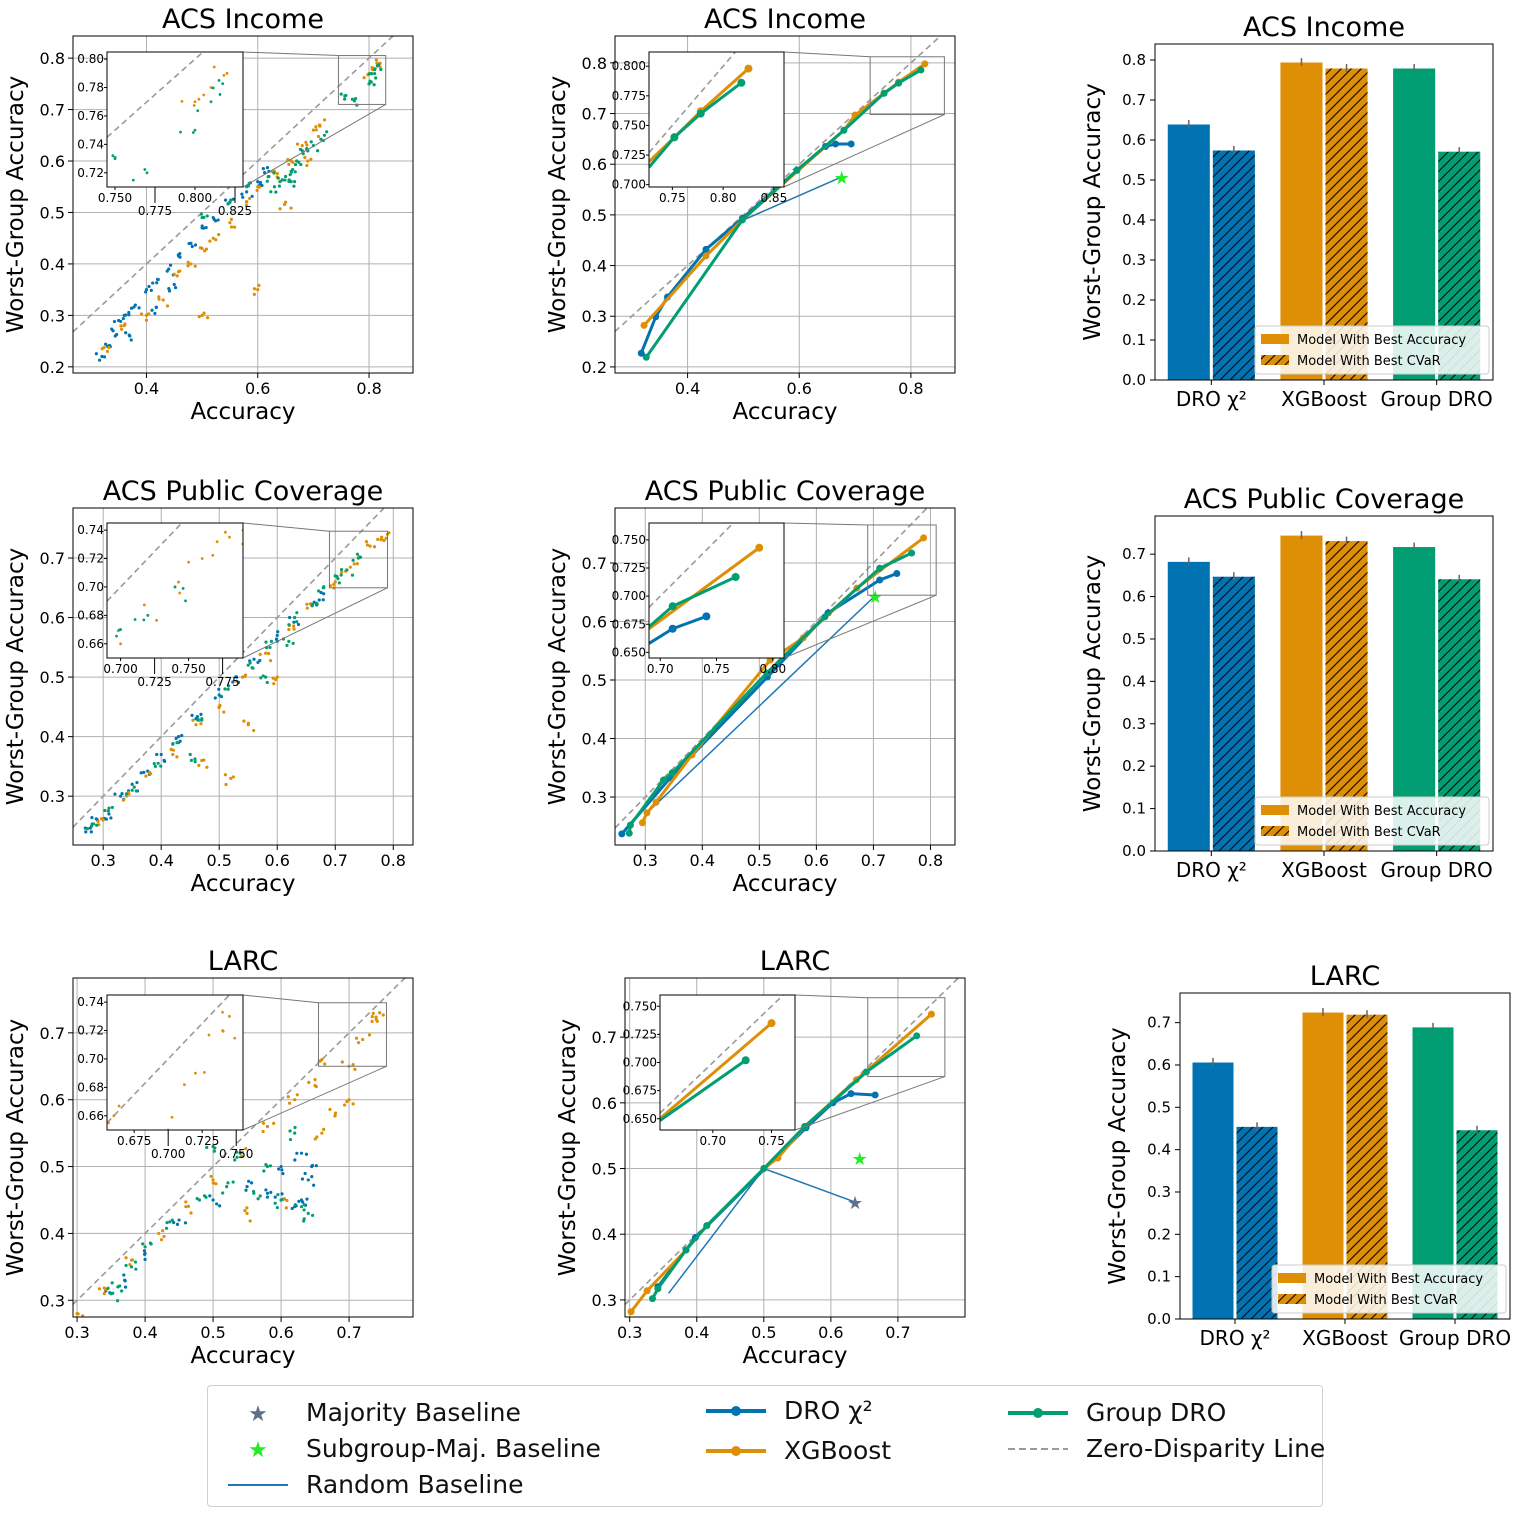 This screenshot has width=1523, height=1522. What do you see at coordinates (90, 116) in the screenshot?
I see `inset-y-tick-label: 0.76` at bounding box center [90, 116].